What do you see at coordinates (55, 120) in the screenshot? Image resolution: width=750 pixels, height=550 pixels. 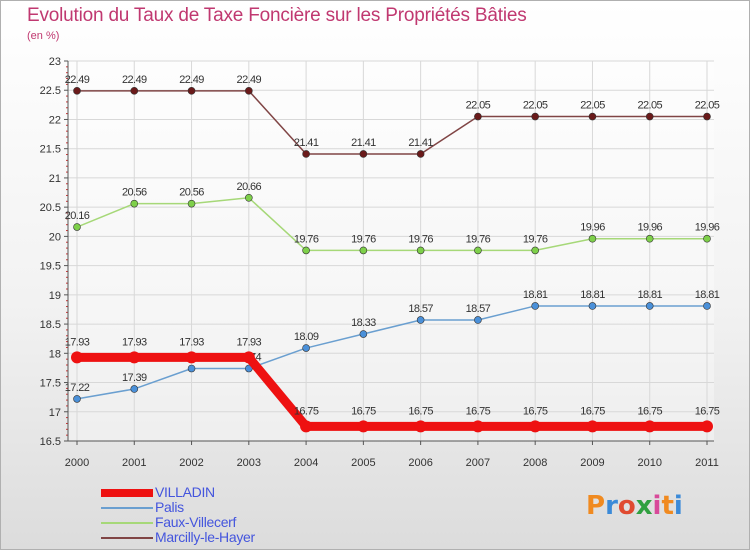 I see `y-tick-label: 22` at bounding box center [55, 120].